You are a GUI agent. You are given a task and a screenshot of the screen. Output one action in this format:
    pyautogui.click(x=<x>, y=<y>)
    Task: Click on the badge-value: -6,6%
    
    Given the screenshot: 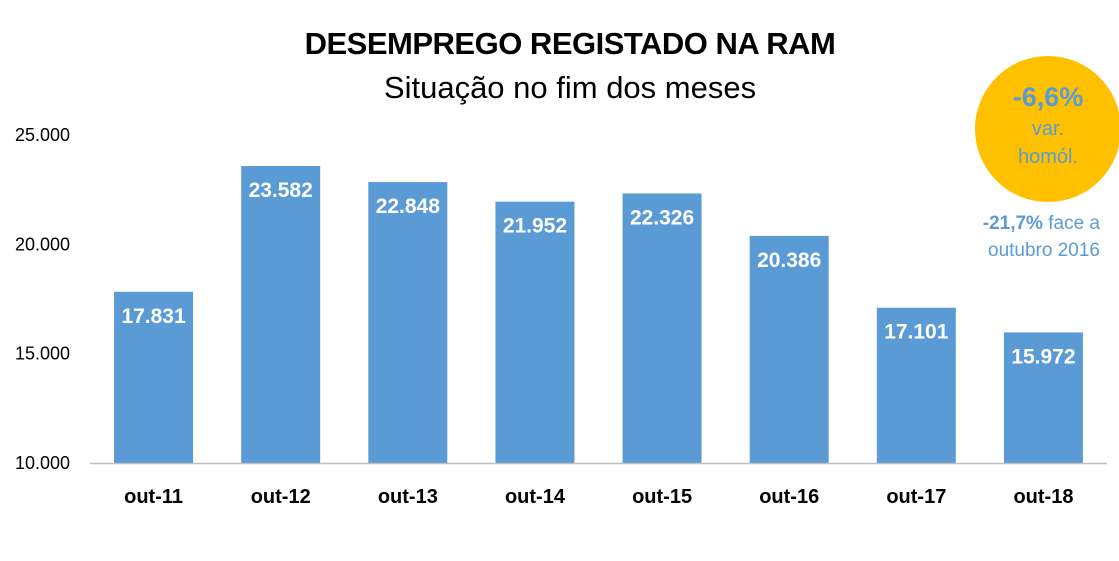 What is the action you would take?
    pyautogui.click(x=1048, y=97)
    